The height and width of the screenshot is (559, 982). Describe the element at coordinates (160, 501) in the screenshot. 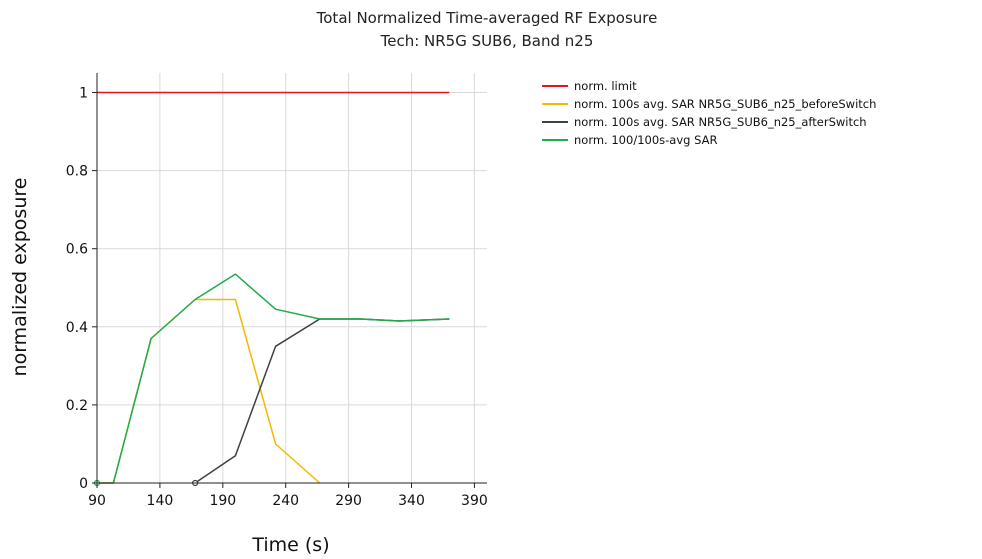

I see `x-tick-label: 140` at that location.